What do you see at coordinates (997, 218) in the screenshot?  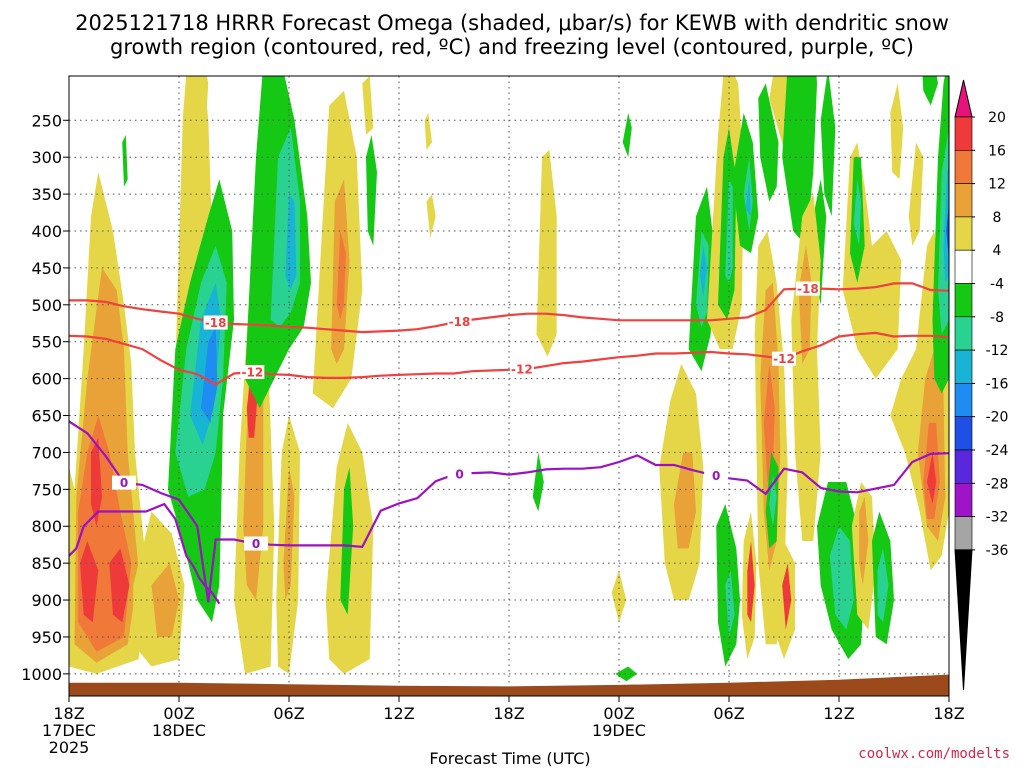 I see `colorbar-label: 8` at bounding box center [997, 218].